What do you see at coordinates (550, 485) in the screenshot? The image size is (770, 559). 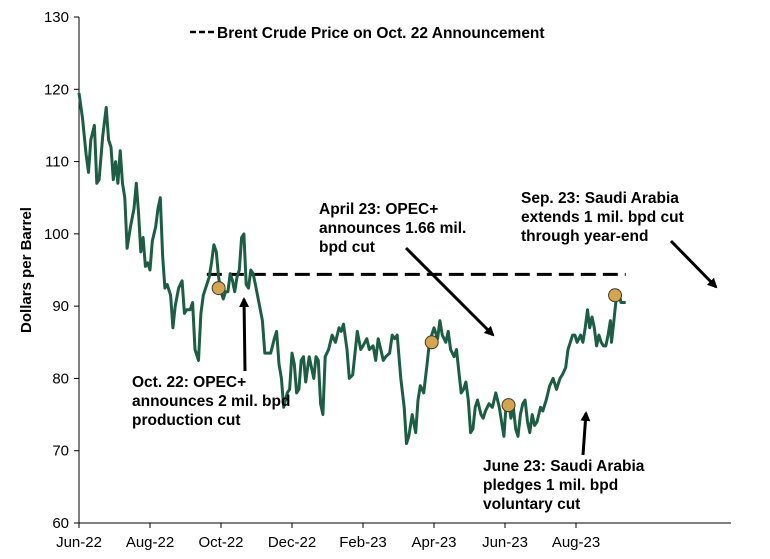 I see `annotation-text: pledges 1 mil. bpd` at bounding box center [550, 485].